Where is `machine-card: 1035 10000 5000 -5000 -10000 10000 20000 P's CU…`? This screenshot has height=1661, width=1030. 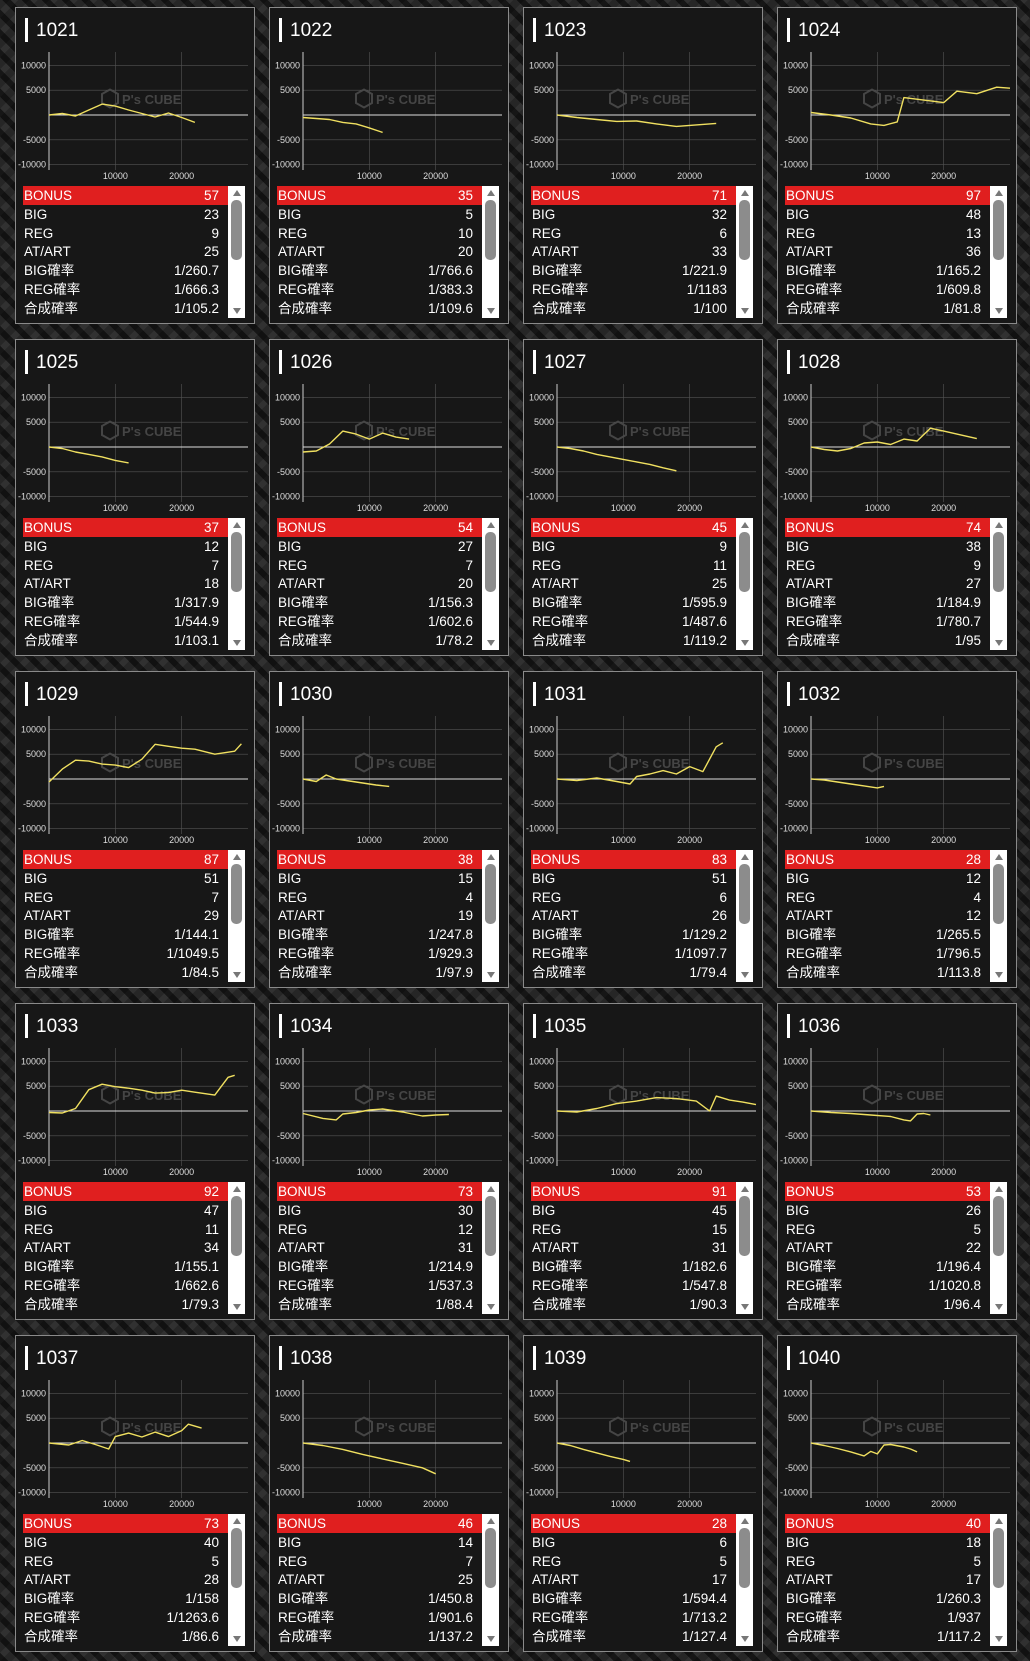 machine-card: 1035 10000 5000 -5000 -10000 10000 20000 P's CU… is located at coordinates (643, 1161).